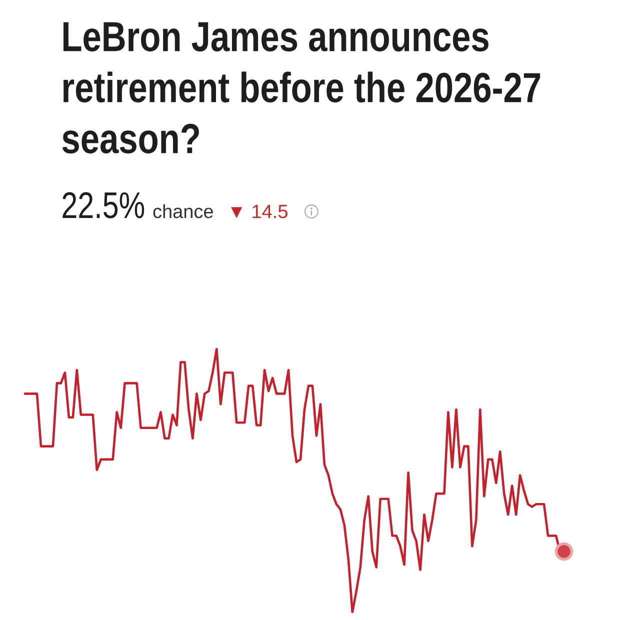 Image resolution: width=633 pixels, height=620 pixels. I want to click on text: chance, so click(183, 211).